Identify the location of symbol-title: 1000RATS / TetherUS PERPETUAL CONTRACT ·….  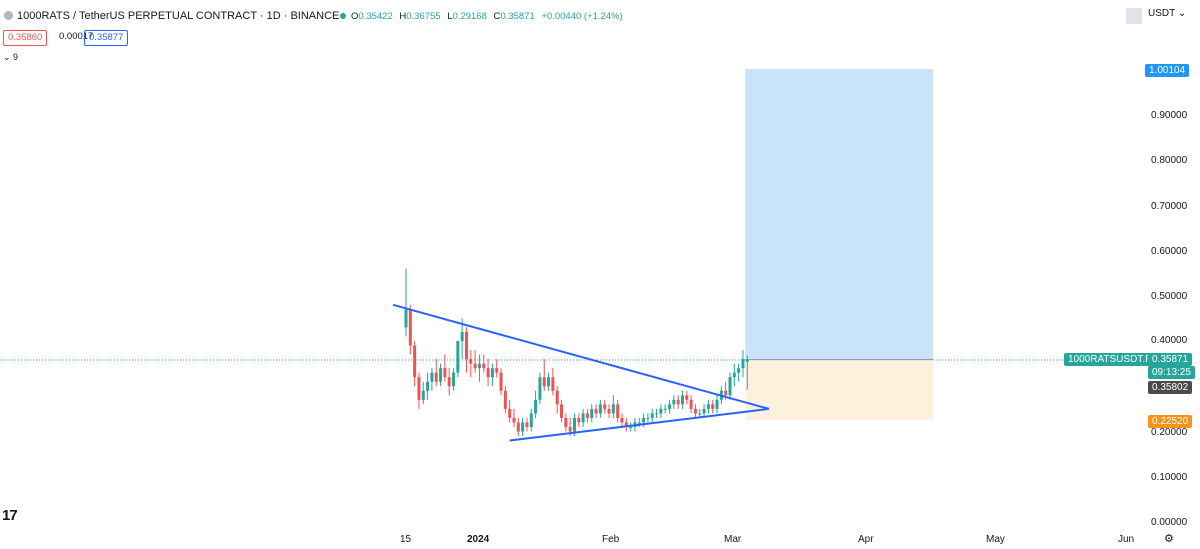
(178, 16).